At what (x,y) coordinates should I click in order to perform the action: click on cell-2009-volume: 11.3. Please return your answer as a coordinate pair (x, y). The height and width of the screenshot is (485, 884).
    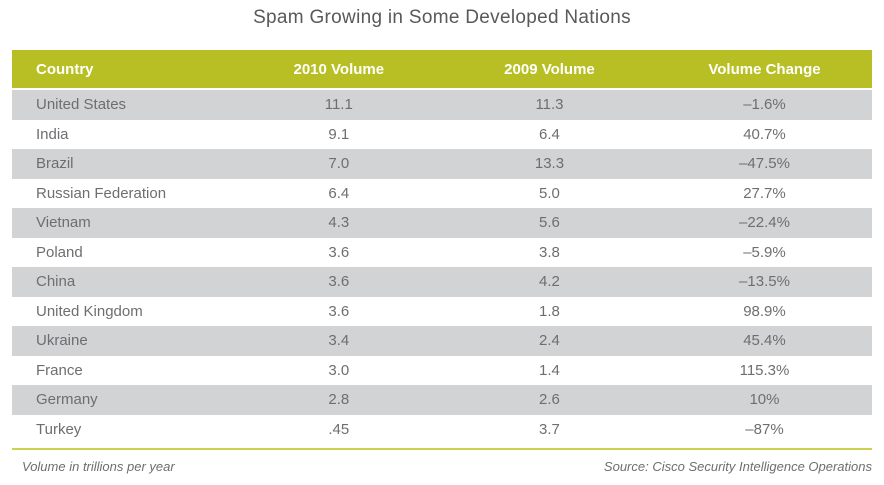
    Looking at the image, I should click on (549, 105).